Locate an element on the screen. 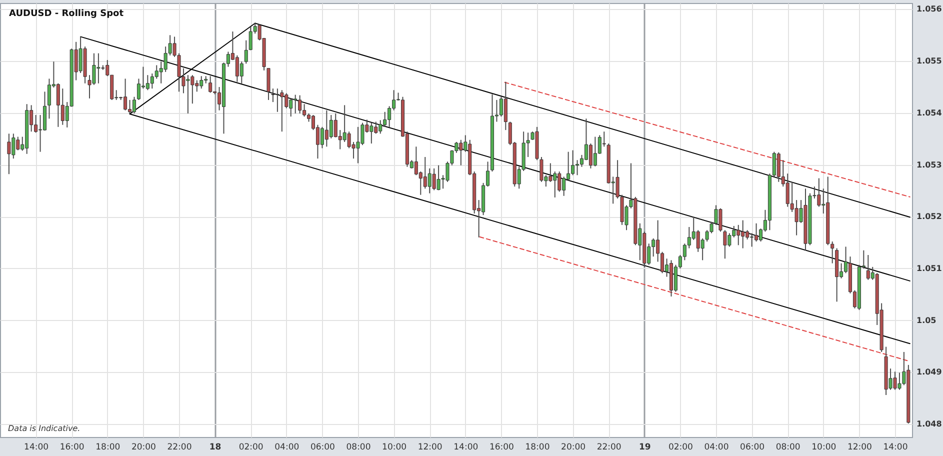 The width and height of the screenshot is (943, 456). y-tick-label: 1.052 is located at coordinates (929, 217).